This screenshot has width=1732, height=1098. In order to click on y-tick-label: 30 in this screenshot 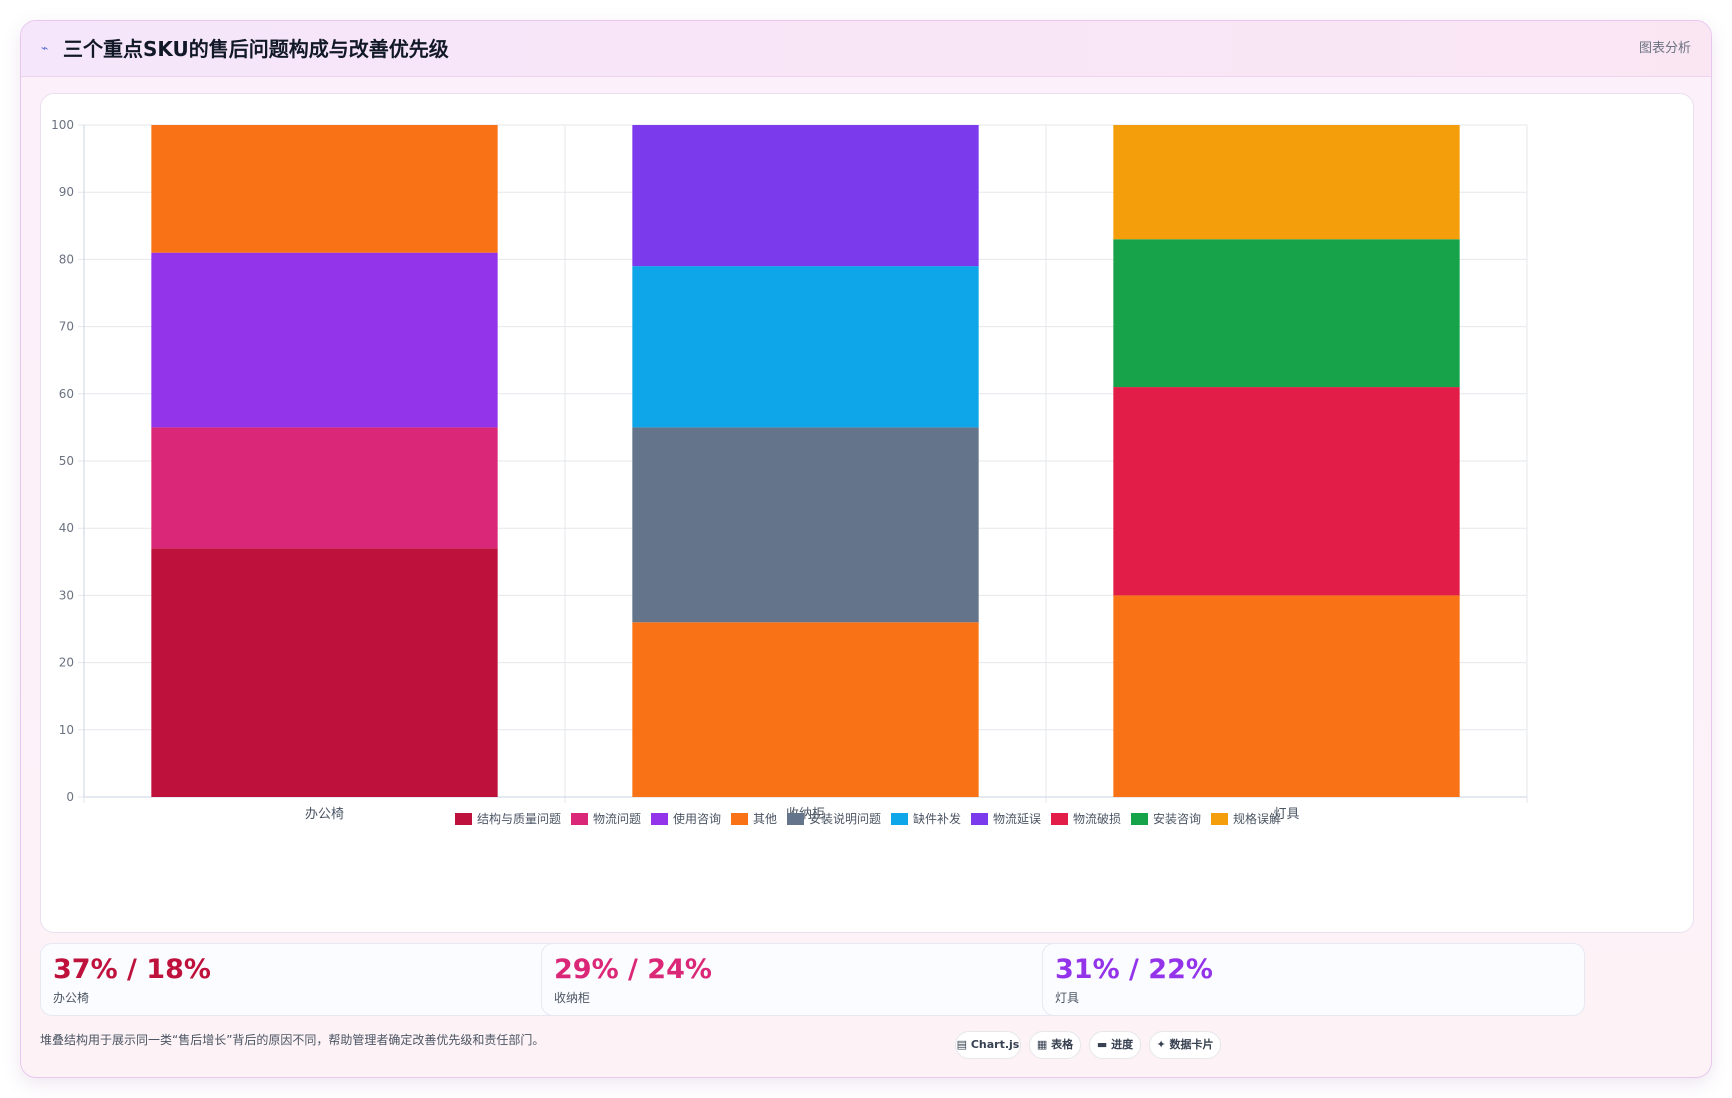, I will do `click(66, 595)`.